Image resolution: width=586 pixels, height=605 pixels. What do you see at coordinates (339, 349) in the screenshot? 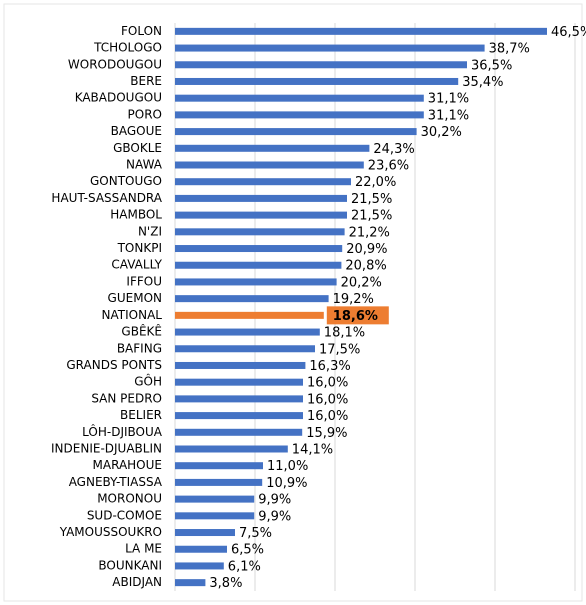
I see `value-label: 17,5%` at bounding box center [339, 349].